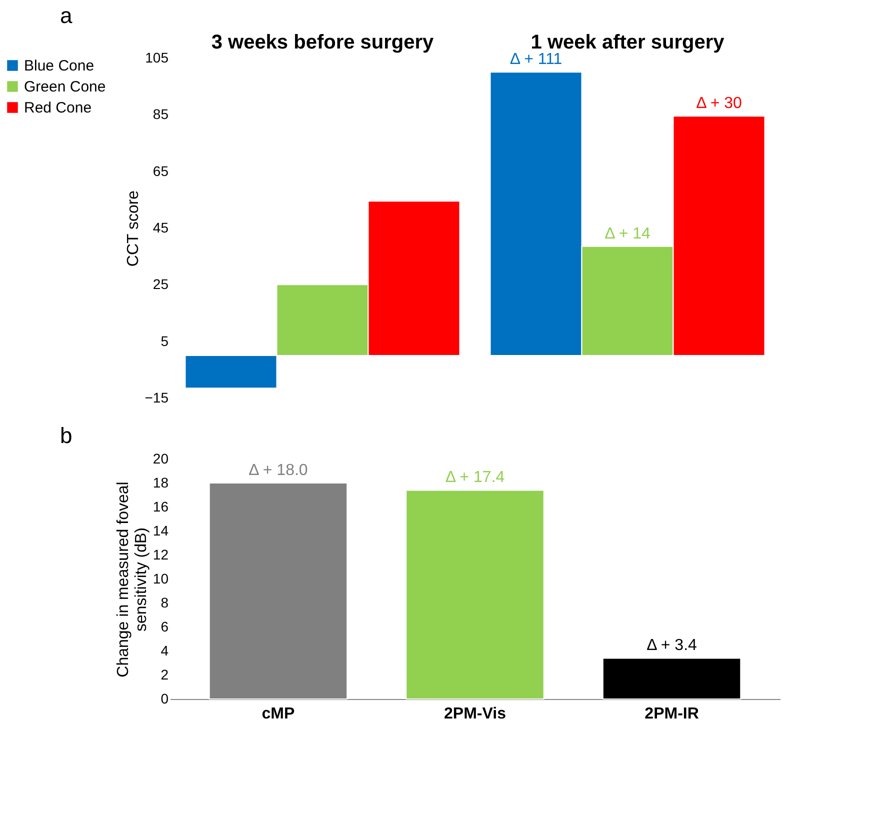  I want to click on data-label: Δ + 17.4, so click(475, 477).